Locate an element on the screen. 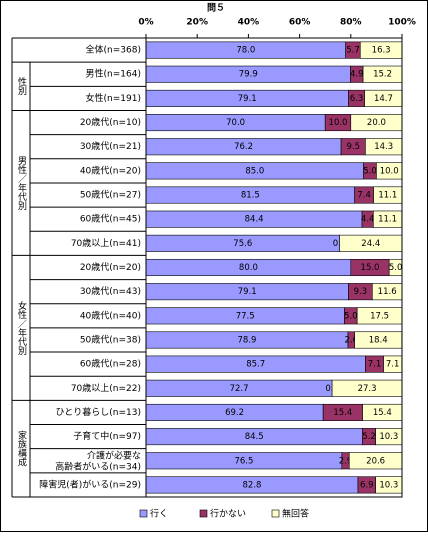  value-label: 70.0 is located at coordinates (235, 123).